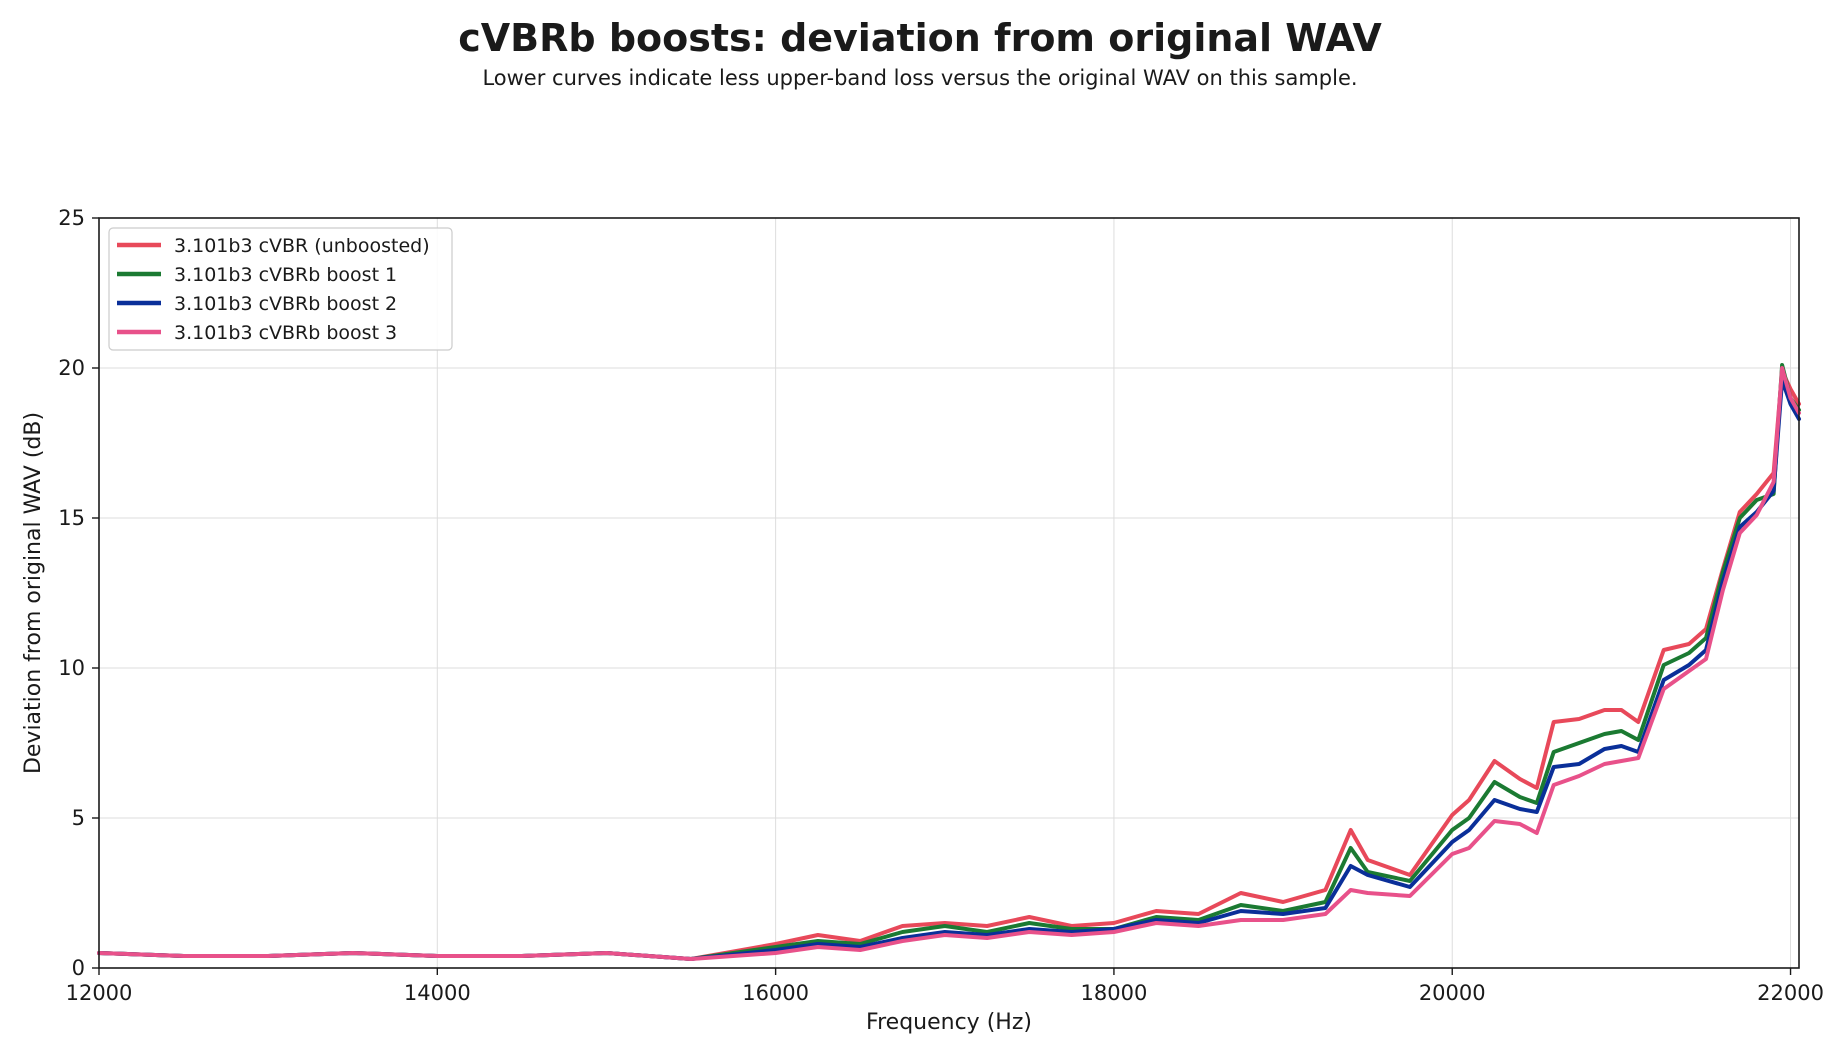 This screenshot has height=1056, width=1840. I want to click on legend-box, so click(280, 289).